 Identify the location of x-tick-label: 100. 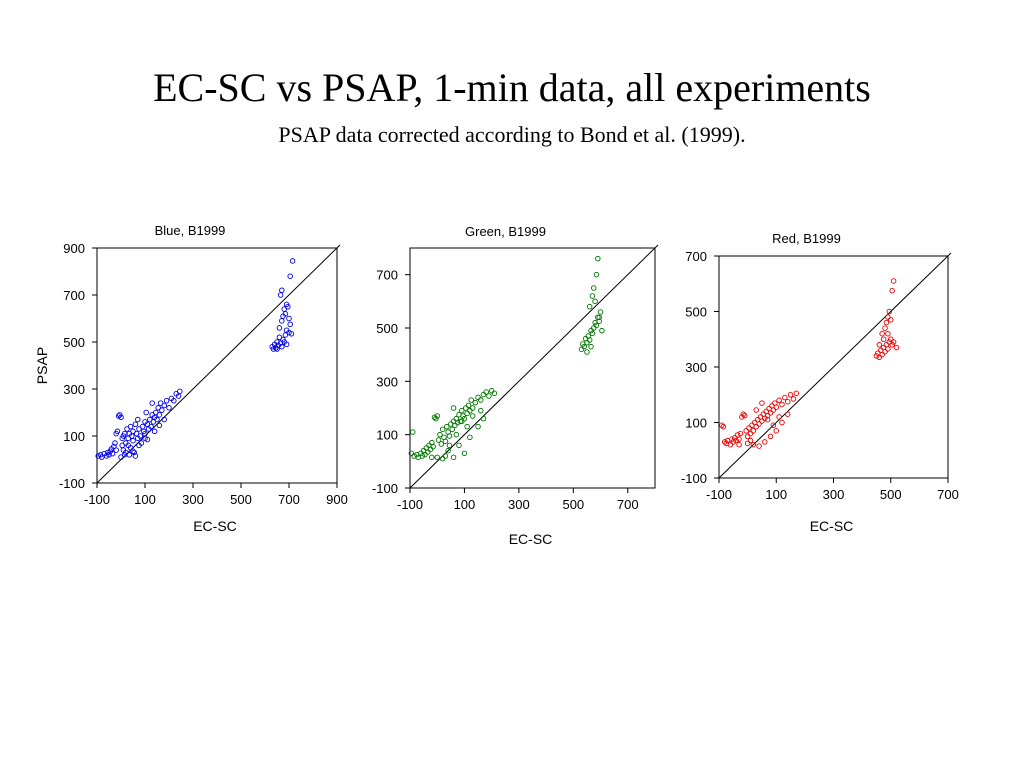
(776, 494).